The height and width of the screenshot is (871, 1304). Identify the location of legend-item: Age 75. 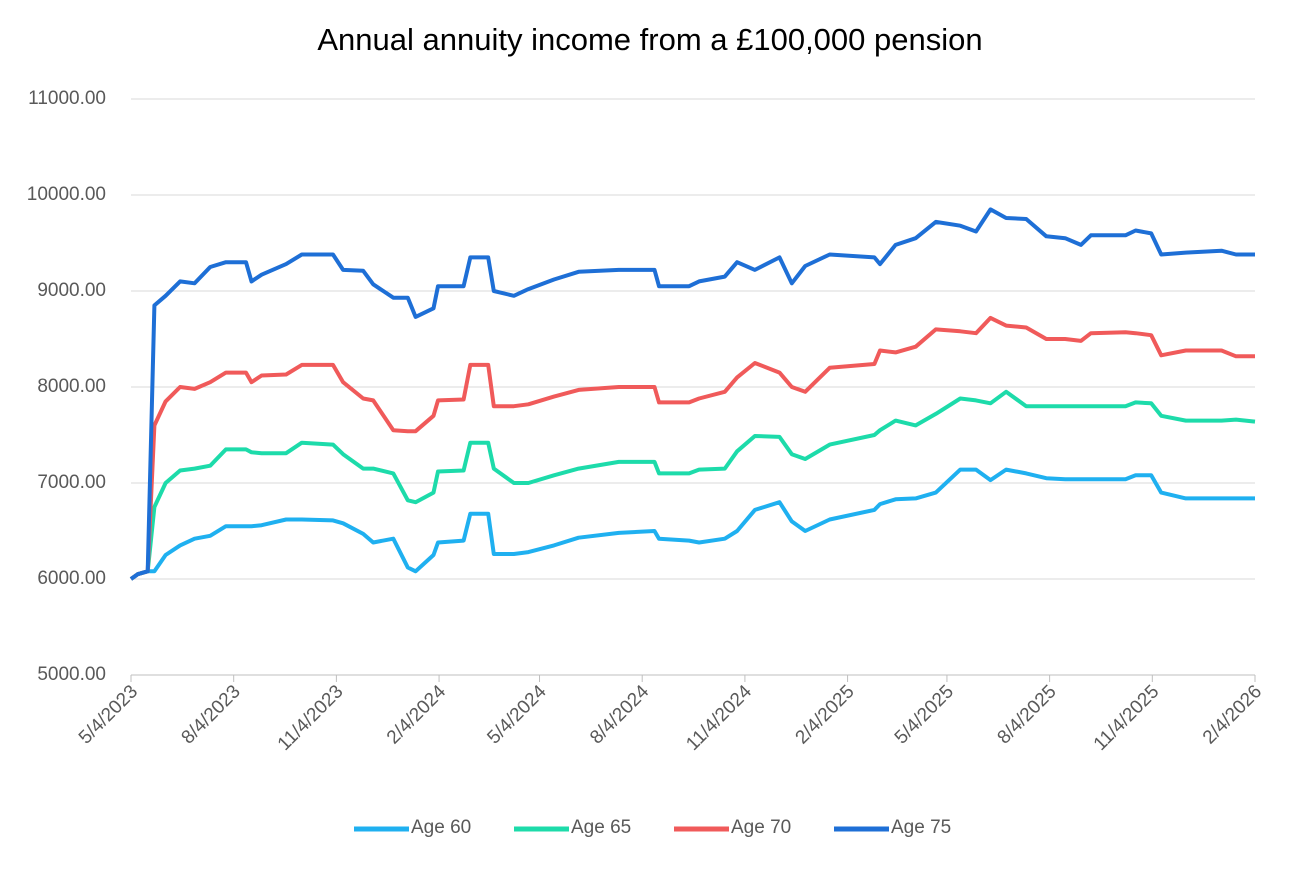
(892, 827).